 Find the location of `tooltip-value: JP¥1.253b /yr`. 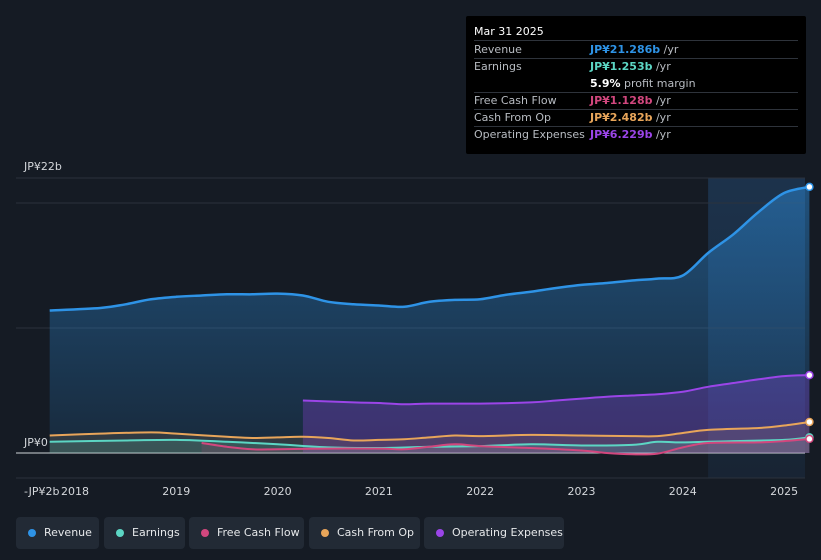

tooltip-value: JP¥1.253b /yr is located at coordinates (630, 66).